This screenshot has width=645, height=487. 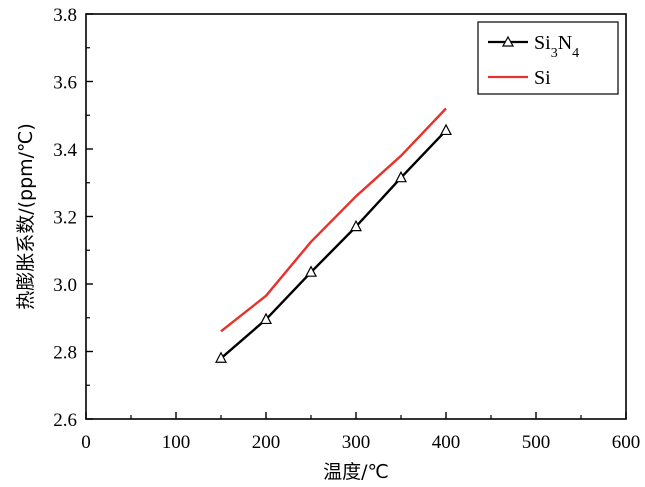 I want to click on legend-label-si3n4: Si3N4, so click(x=556, y=46).